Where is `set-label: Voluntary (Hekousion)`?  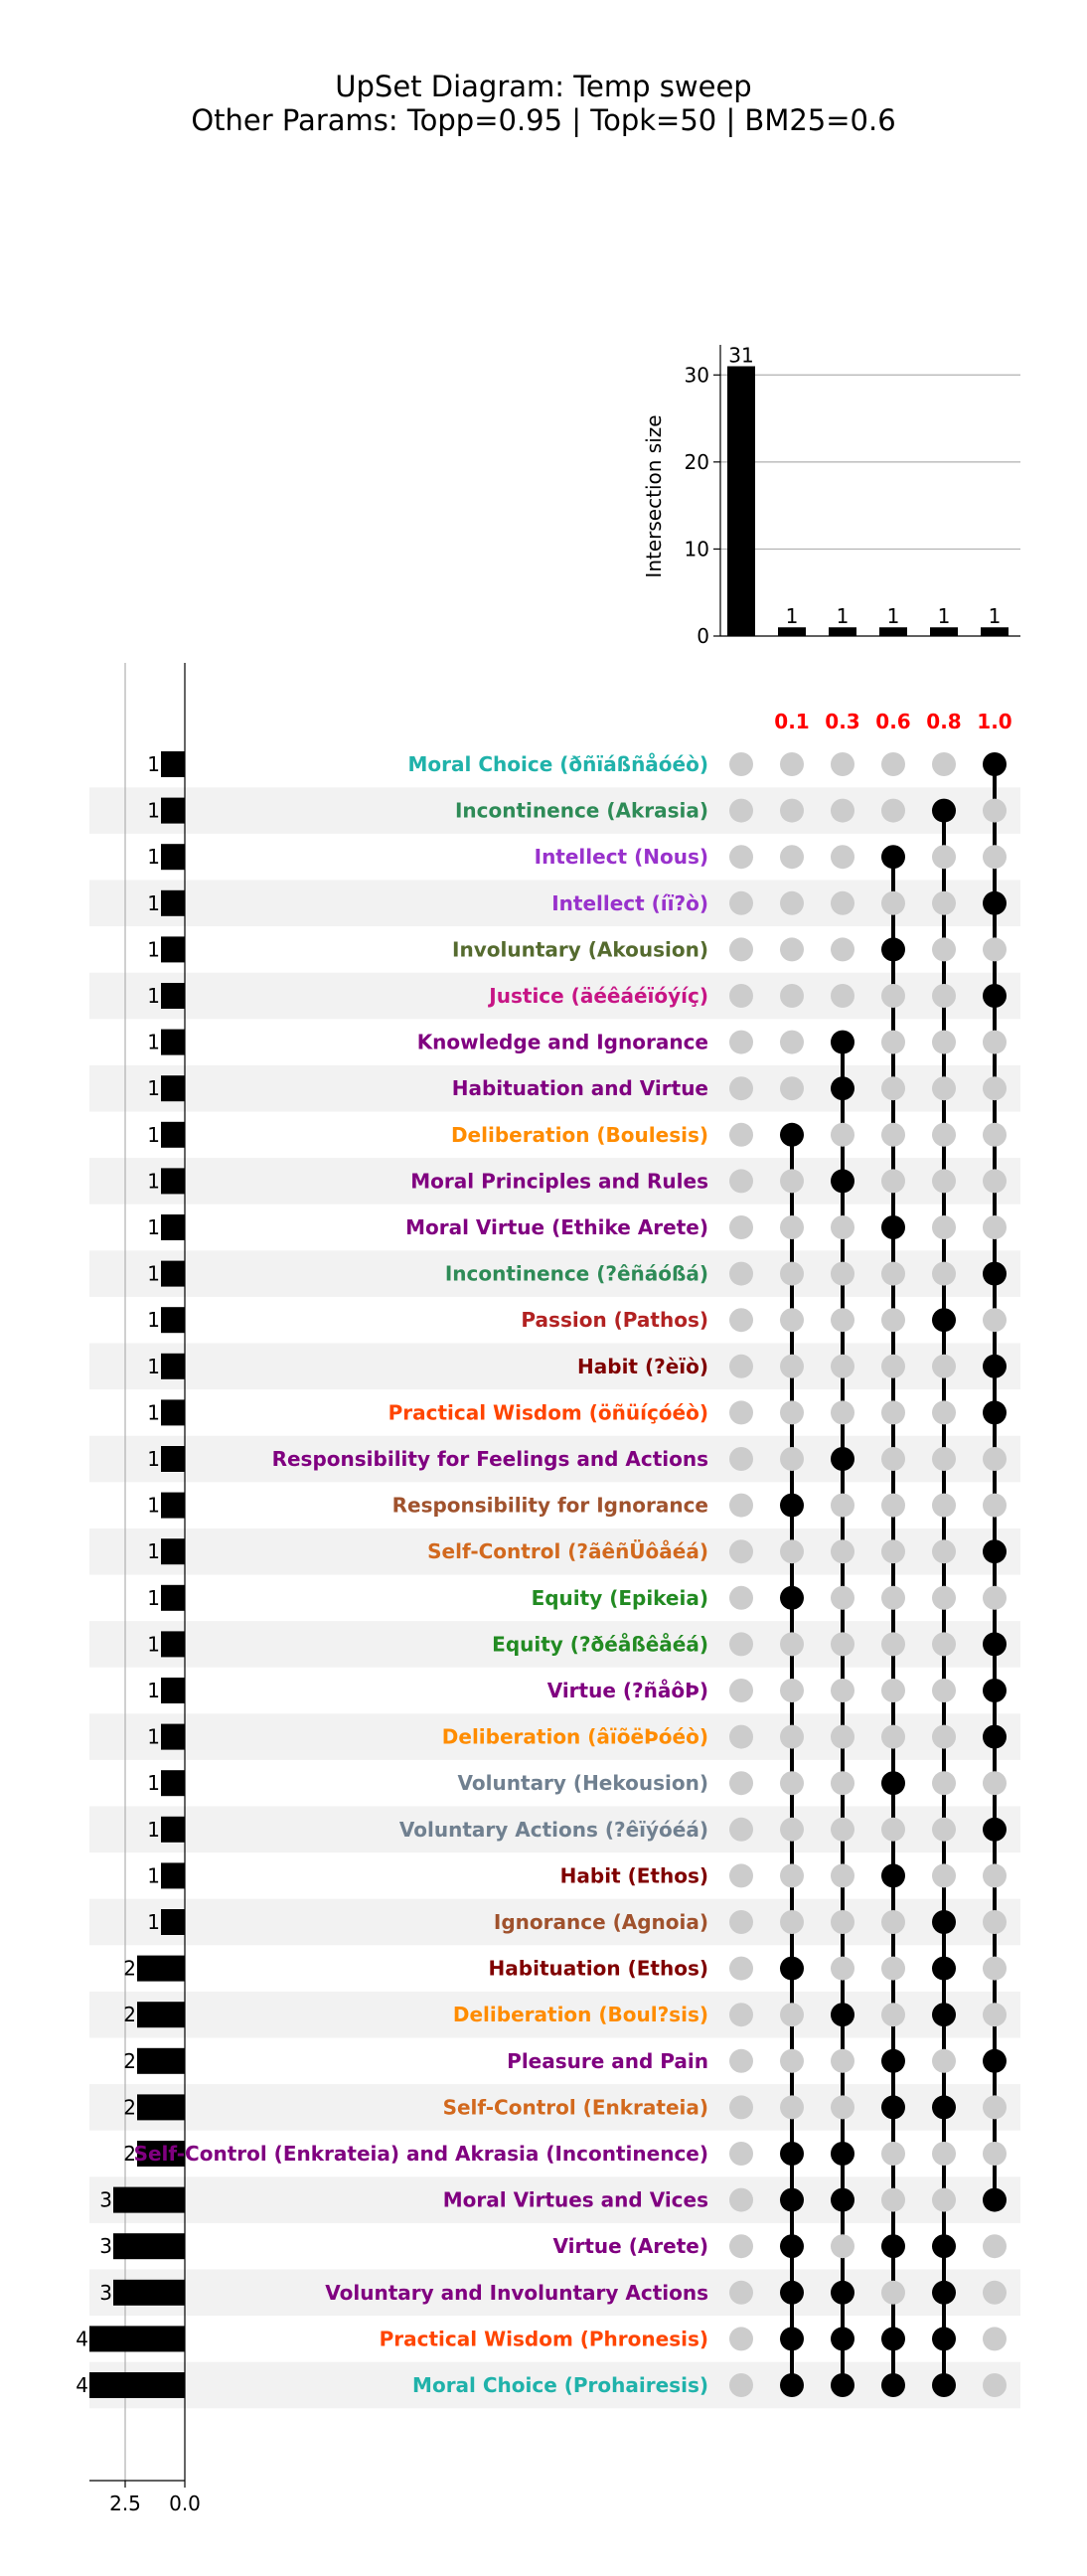 set-label: Voluntary (Hekousion) is located at coordinates (583, 1783).